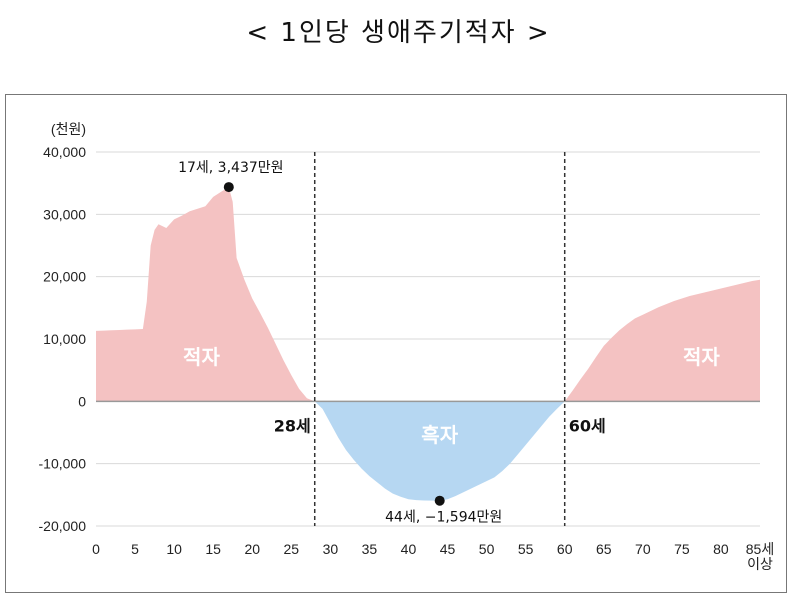 The width and height of the screenshot is (797, 601). Describe the element at coordinates (63, 464) in the screenshot. I see `y-tick-label: -10,000` at that location.